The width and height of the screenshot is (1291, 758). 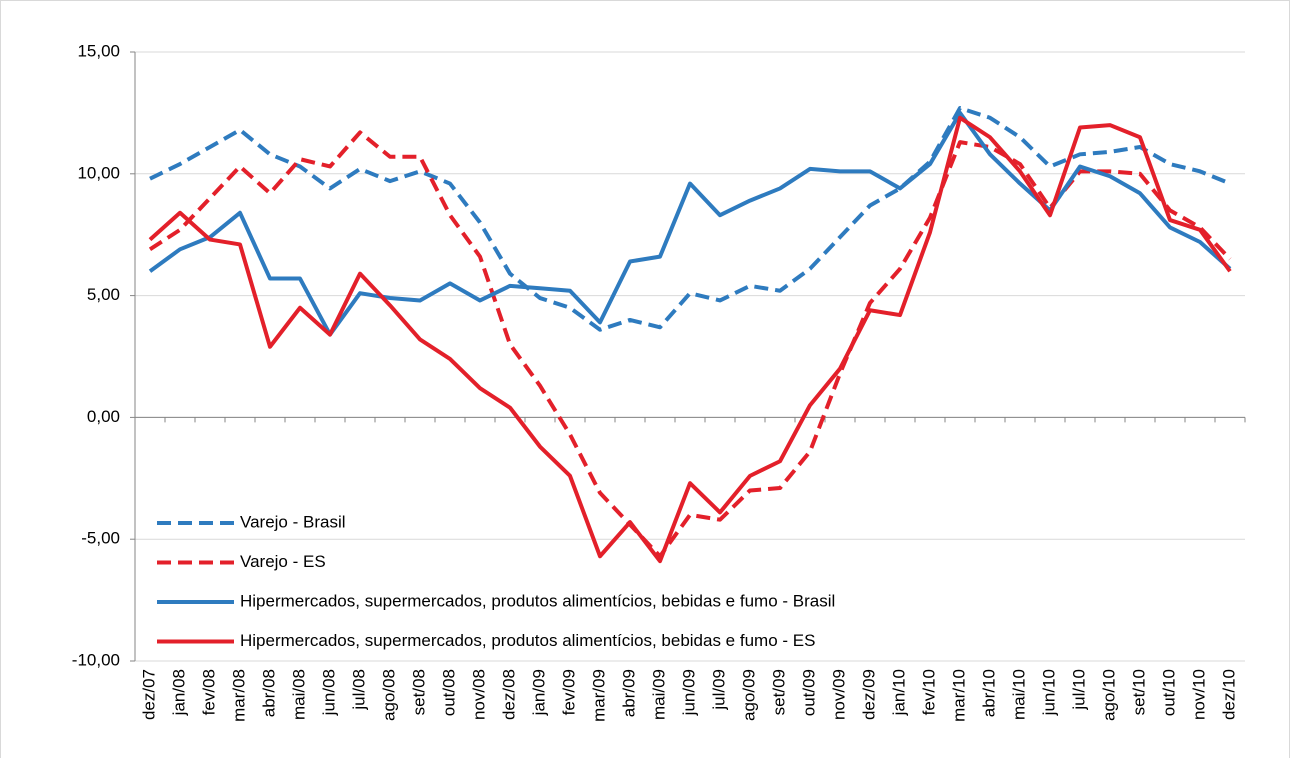 What do you see at coordinates (1138, 692) in the screenshot?
I see `x-tick-label: set/10` at bounding box center [1138, 692].